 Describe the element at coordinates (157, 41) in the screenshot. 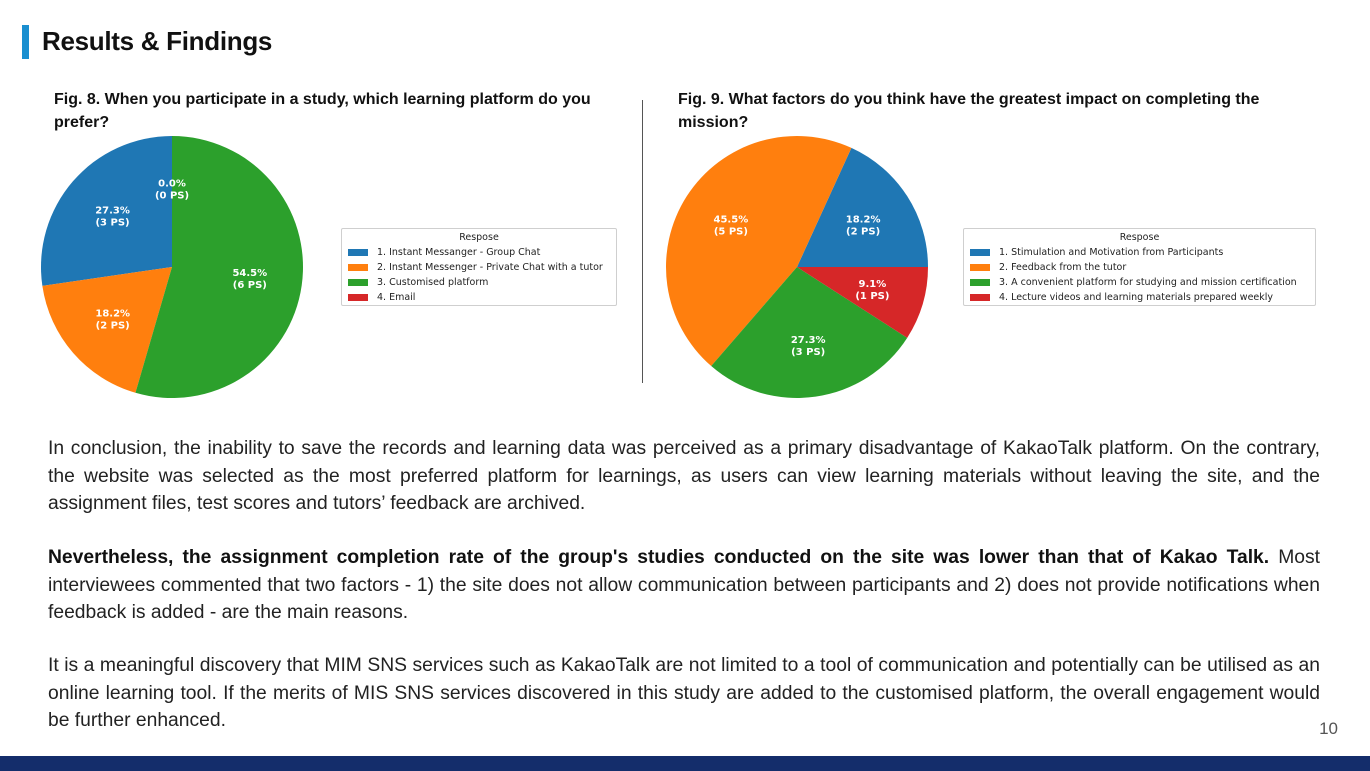

I see `page-title: Results & Findings` at that location.